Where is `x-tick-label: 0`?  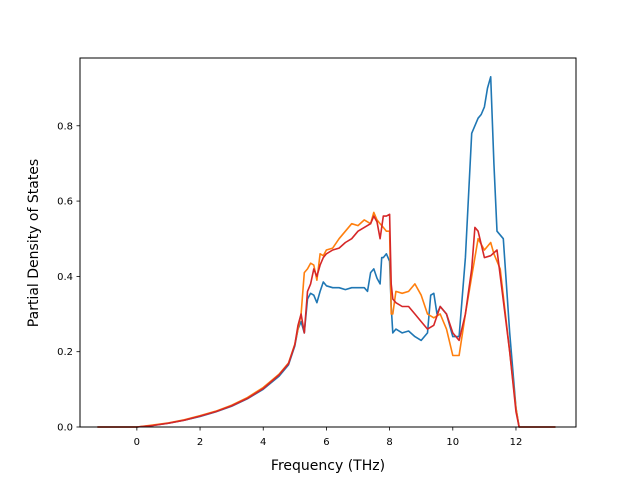
x-tick-label: 0 is located at coordinates (137, 442).